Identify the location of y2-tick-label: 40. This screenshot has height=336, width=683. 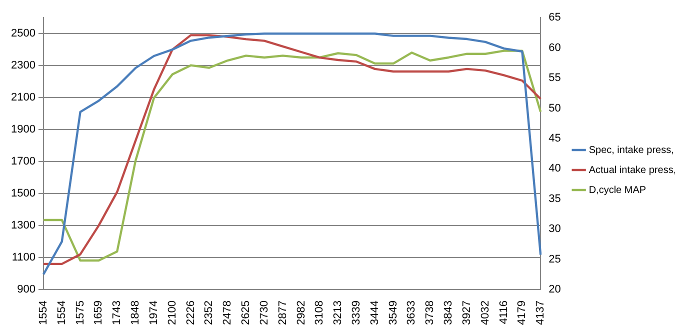
(554, 168).